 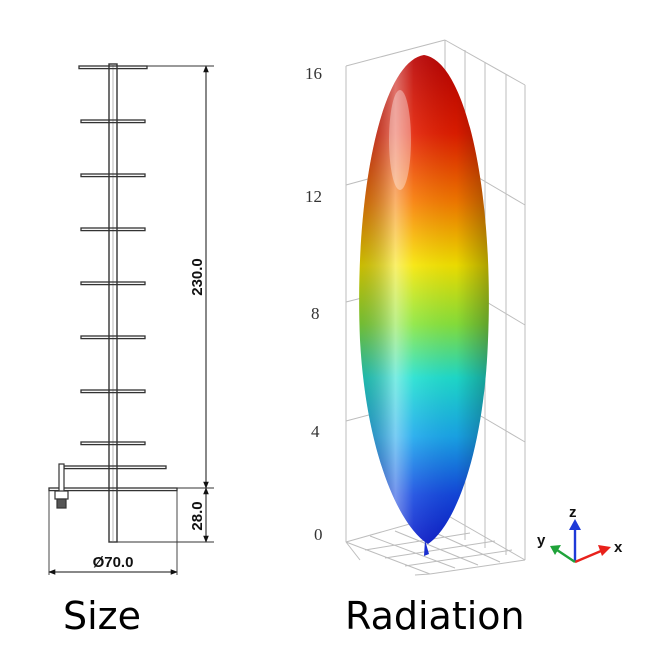 I want to click on axis-triad: z x y, so click(x=580, y=534).